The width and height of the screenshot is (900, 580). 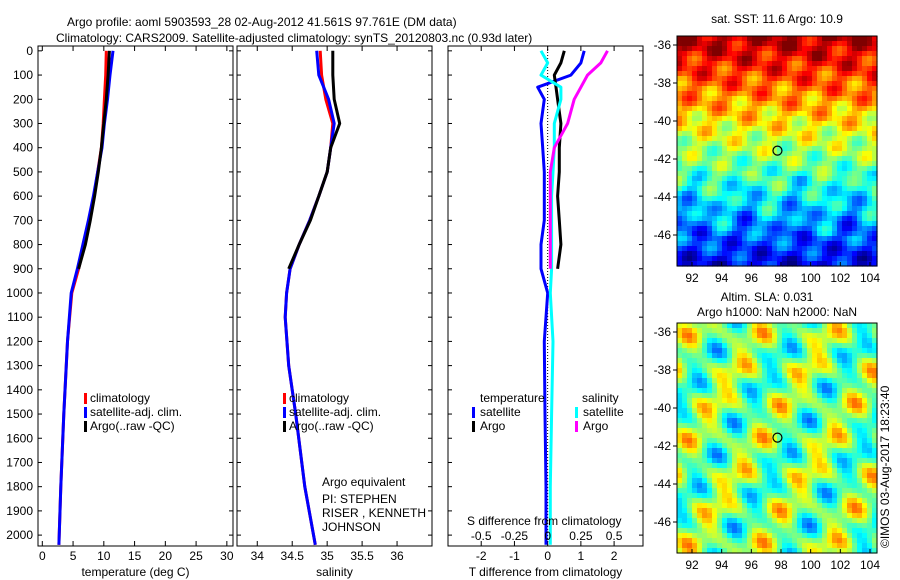 I want to click on y-tick-label: 500, so click(x=23, y=172).